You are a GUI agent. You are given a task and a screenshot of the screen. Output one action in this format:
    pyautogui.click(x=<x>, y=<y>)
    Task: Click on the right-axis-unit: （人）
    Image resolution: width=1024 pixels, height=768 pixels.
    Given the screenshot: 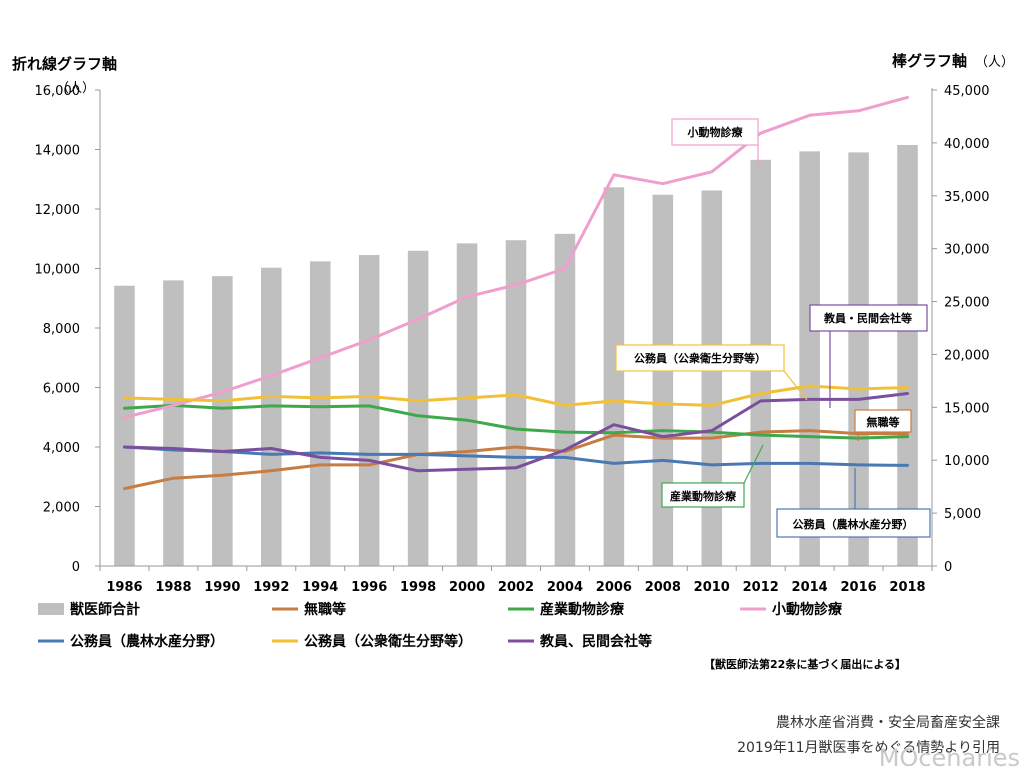 What is the action you would take?
    pyautogui.click(x=994, y=62)
    